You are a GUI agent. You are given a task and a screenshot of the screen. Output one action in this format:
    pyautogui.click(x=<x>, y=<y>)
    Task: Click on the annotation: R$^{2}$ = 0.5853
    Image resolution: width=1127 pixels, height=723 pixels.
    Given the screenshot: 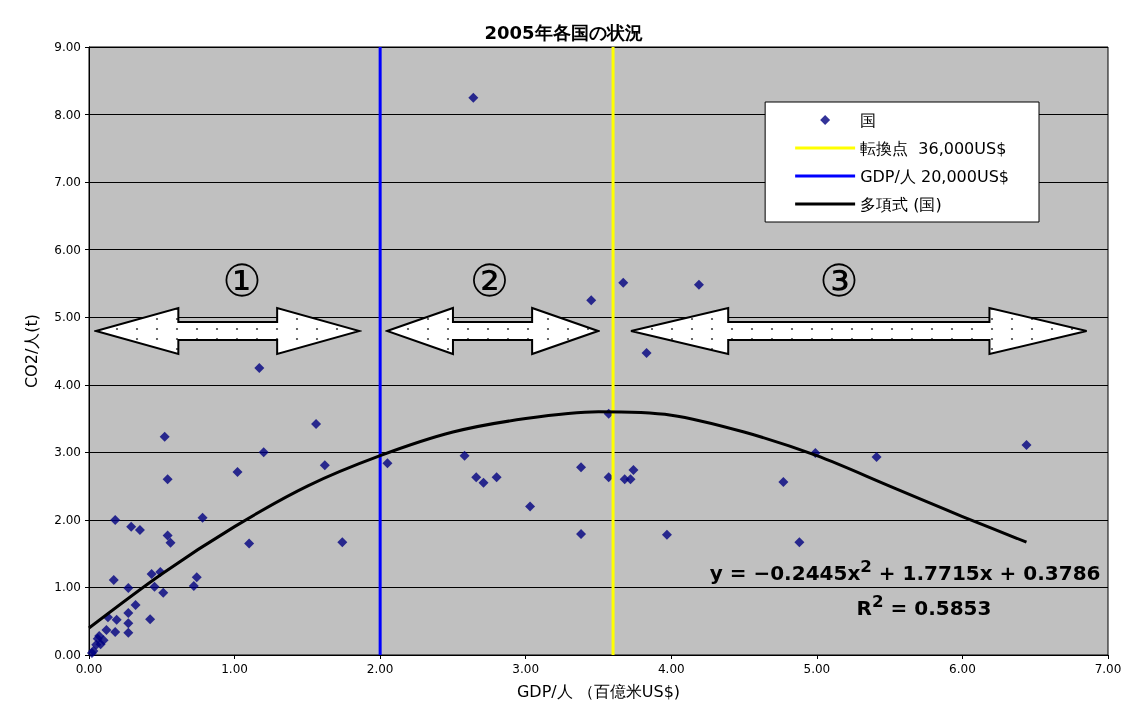 What is the action you would take?
    pyautogui.click(x=924, y=606)
    